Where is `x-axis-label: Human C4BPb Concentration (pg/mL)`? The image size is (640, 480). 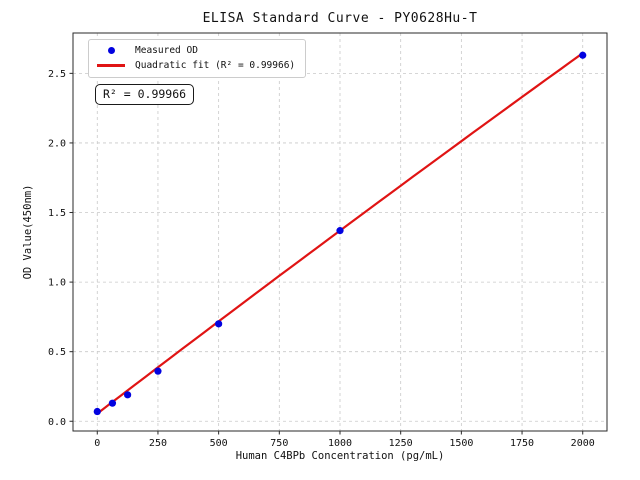
x-axis-label: Human C4BPb Concentration (pg/mL) is located at coordinates (340, 456).